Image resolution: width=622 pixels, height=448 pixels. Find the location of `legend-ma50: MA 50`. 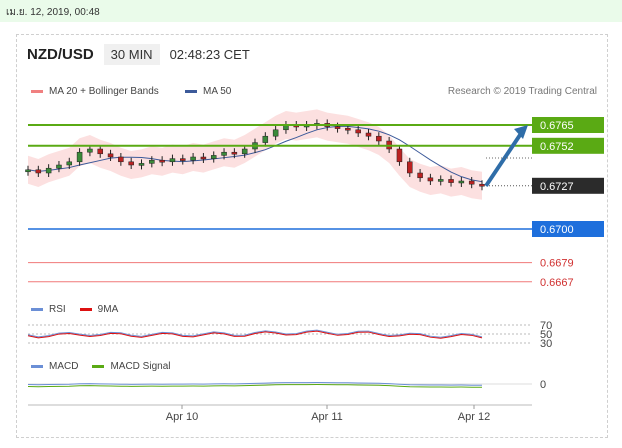

legend-ma50: MA 50 is located at coordinates (208, 91).